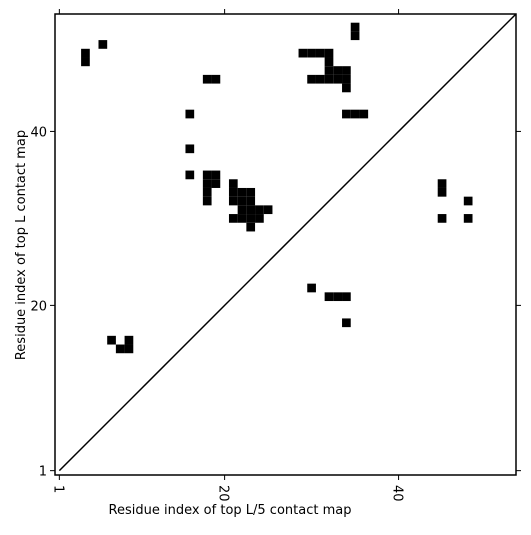 This screenshot has width=531, height=535. What do you see at coordinates (397, 493) in the screenshot?
I see `x-tick-label: 40` at bounding box center [397, 493].